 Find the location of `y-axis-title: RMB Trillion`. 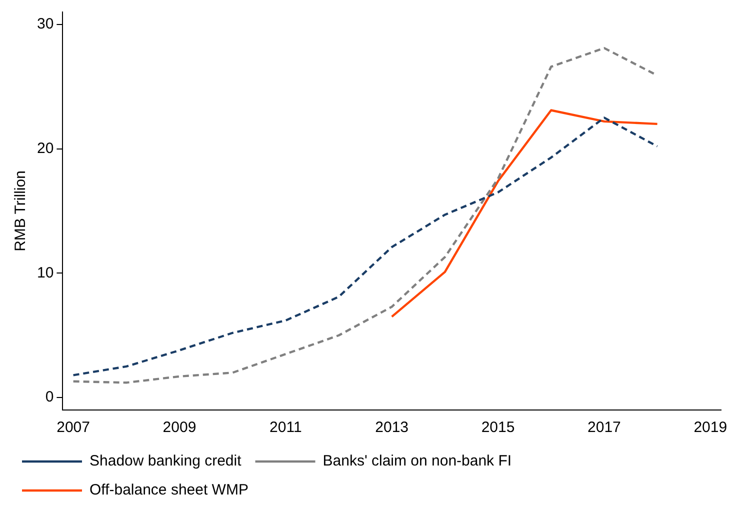

y-axis-title: RMB Trillion is located at coordinates (21, 211).